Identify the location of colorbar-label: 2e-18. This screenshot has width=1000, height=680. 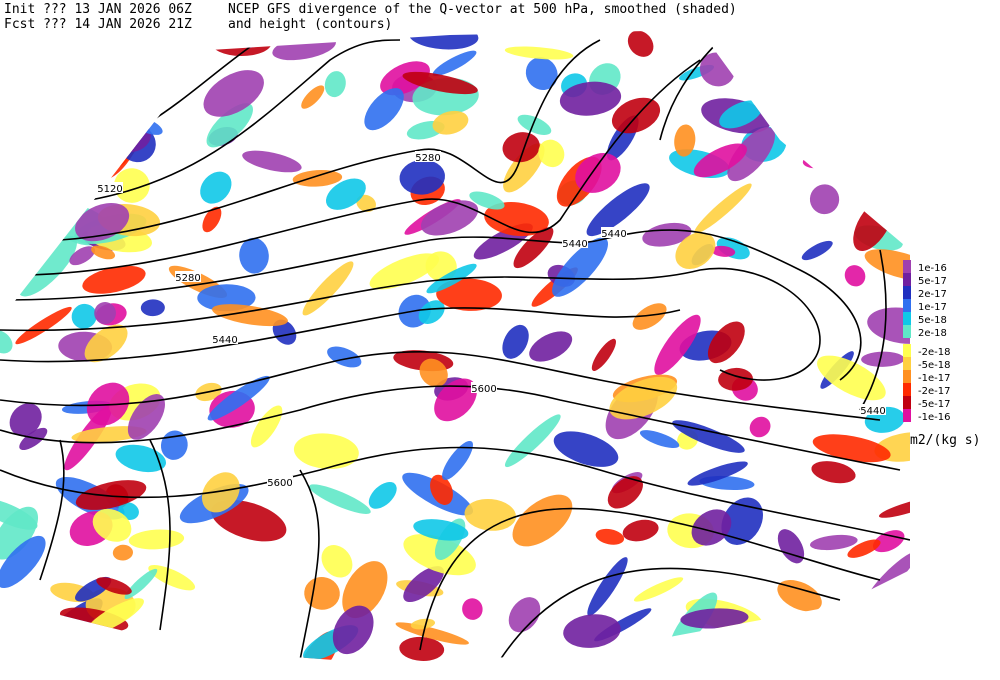
(932, 333).